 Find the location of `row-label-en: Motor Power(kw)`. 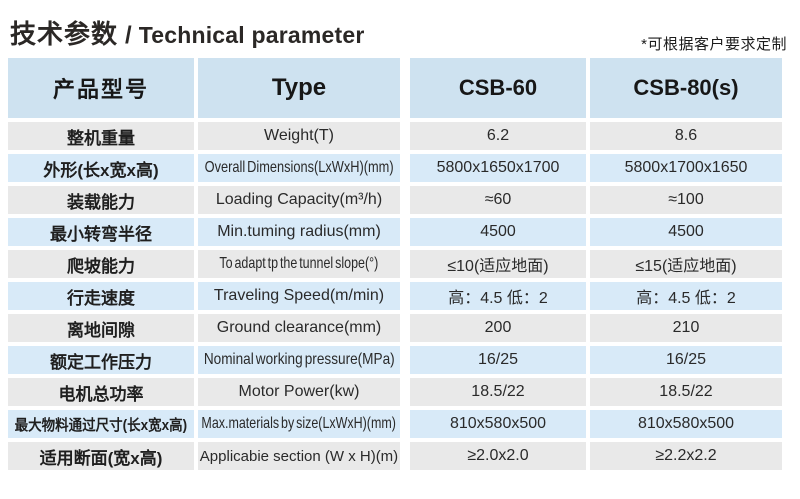

row-label-en: Motor Power(kw) is located at coordinates (299, 392).